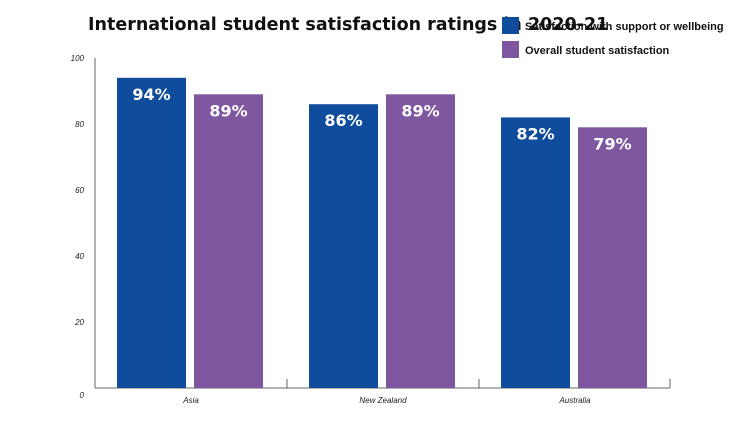 This screenshot has width=756, height=425. What do you see at coordinates (612, 143) in the screenshot?
I see `data-label: 79%` at bounding box center [612, 143].